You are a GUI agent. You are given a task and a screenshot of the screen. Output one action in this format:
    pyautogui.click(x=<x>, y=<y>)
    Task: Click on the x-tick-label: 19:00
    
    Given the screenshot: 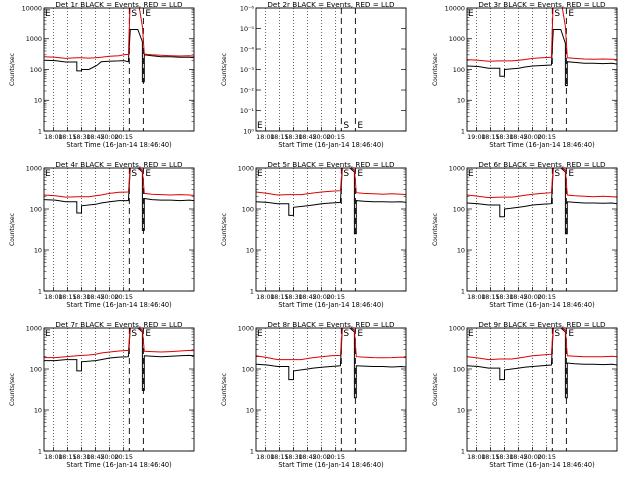 What is the action you would take?
    pyautogui.click(x=476, y=137)
    